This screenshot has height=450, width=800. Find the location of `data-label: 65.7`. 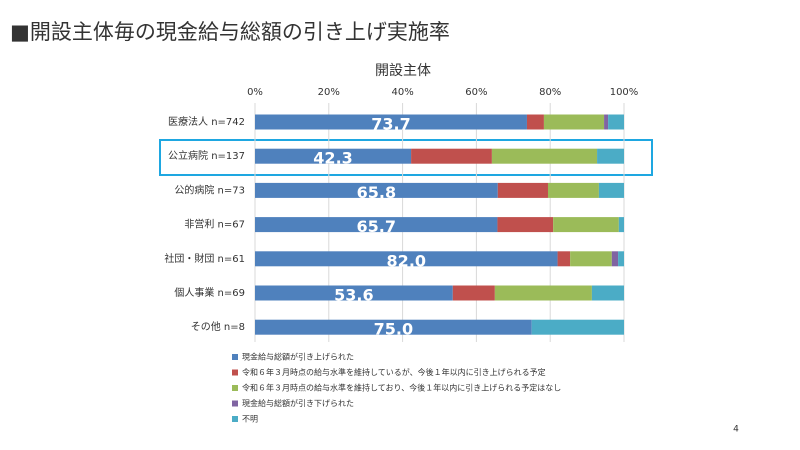

data-label: 65.7 is located at coordinates (375, 226).